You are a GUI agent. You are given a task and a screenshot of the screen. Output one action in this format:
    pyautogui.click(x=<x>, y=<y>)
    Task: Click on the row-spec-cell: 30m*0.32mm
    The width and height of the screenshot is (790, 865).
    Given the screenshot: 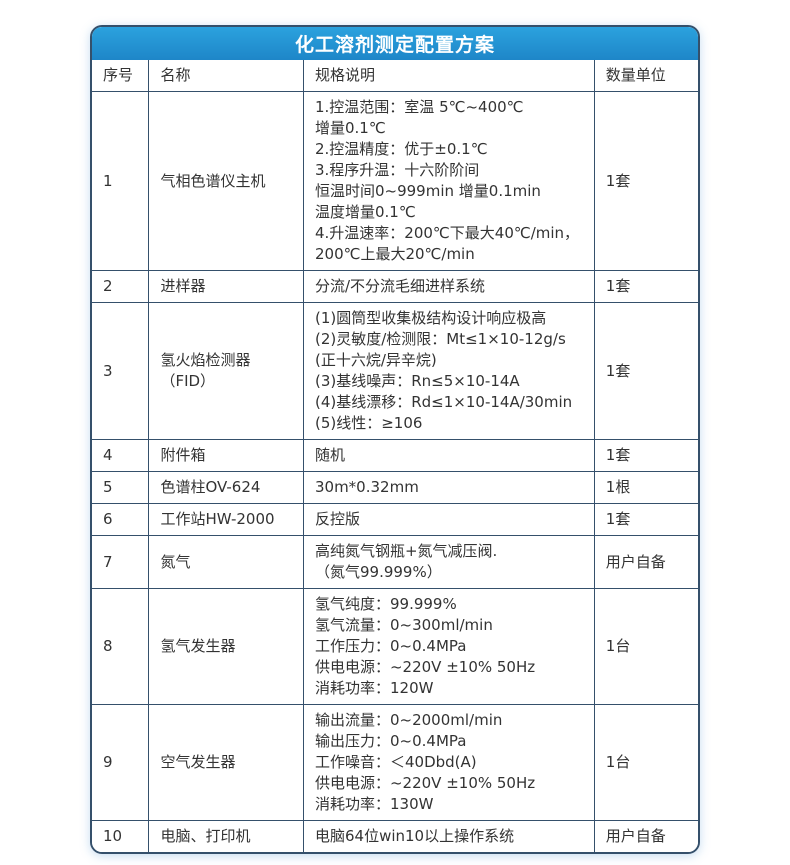 What is the action you would take?
    pyautogui.click(x=448, y=487)
    